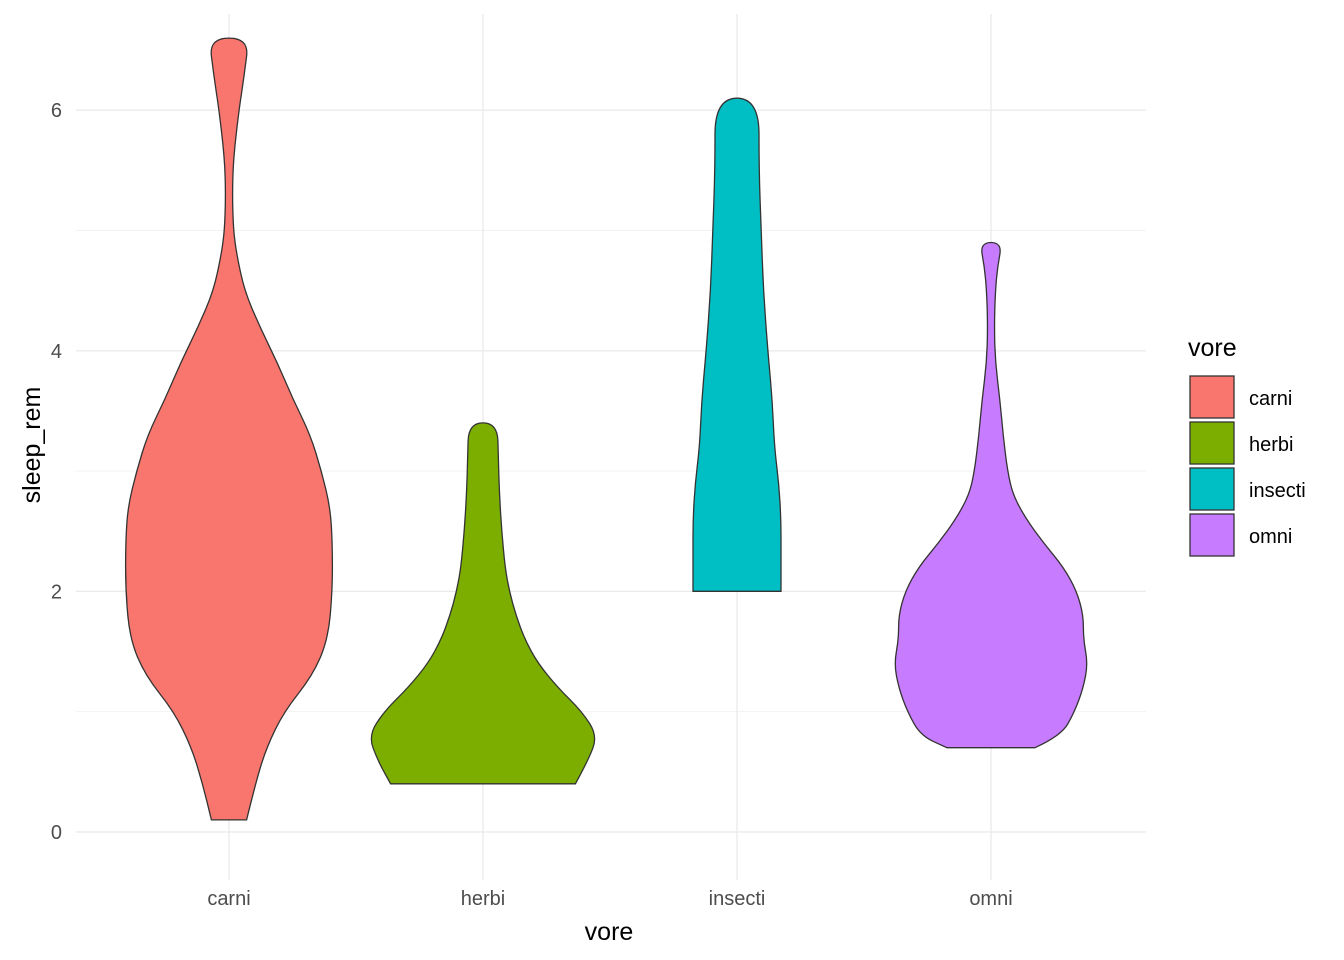 This screenshot has height=960, width=1344. Describe the element at coordinates (1212, 535) in the screenshot. I see `legend-key-omni` at that location.